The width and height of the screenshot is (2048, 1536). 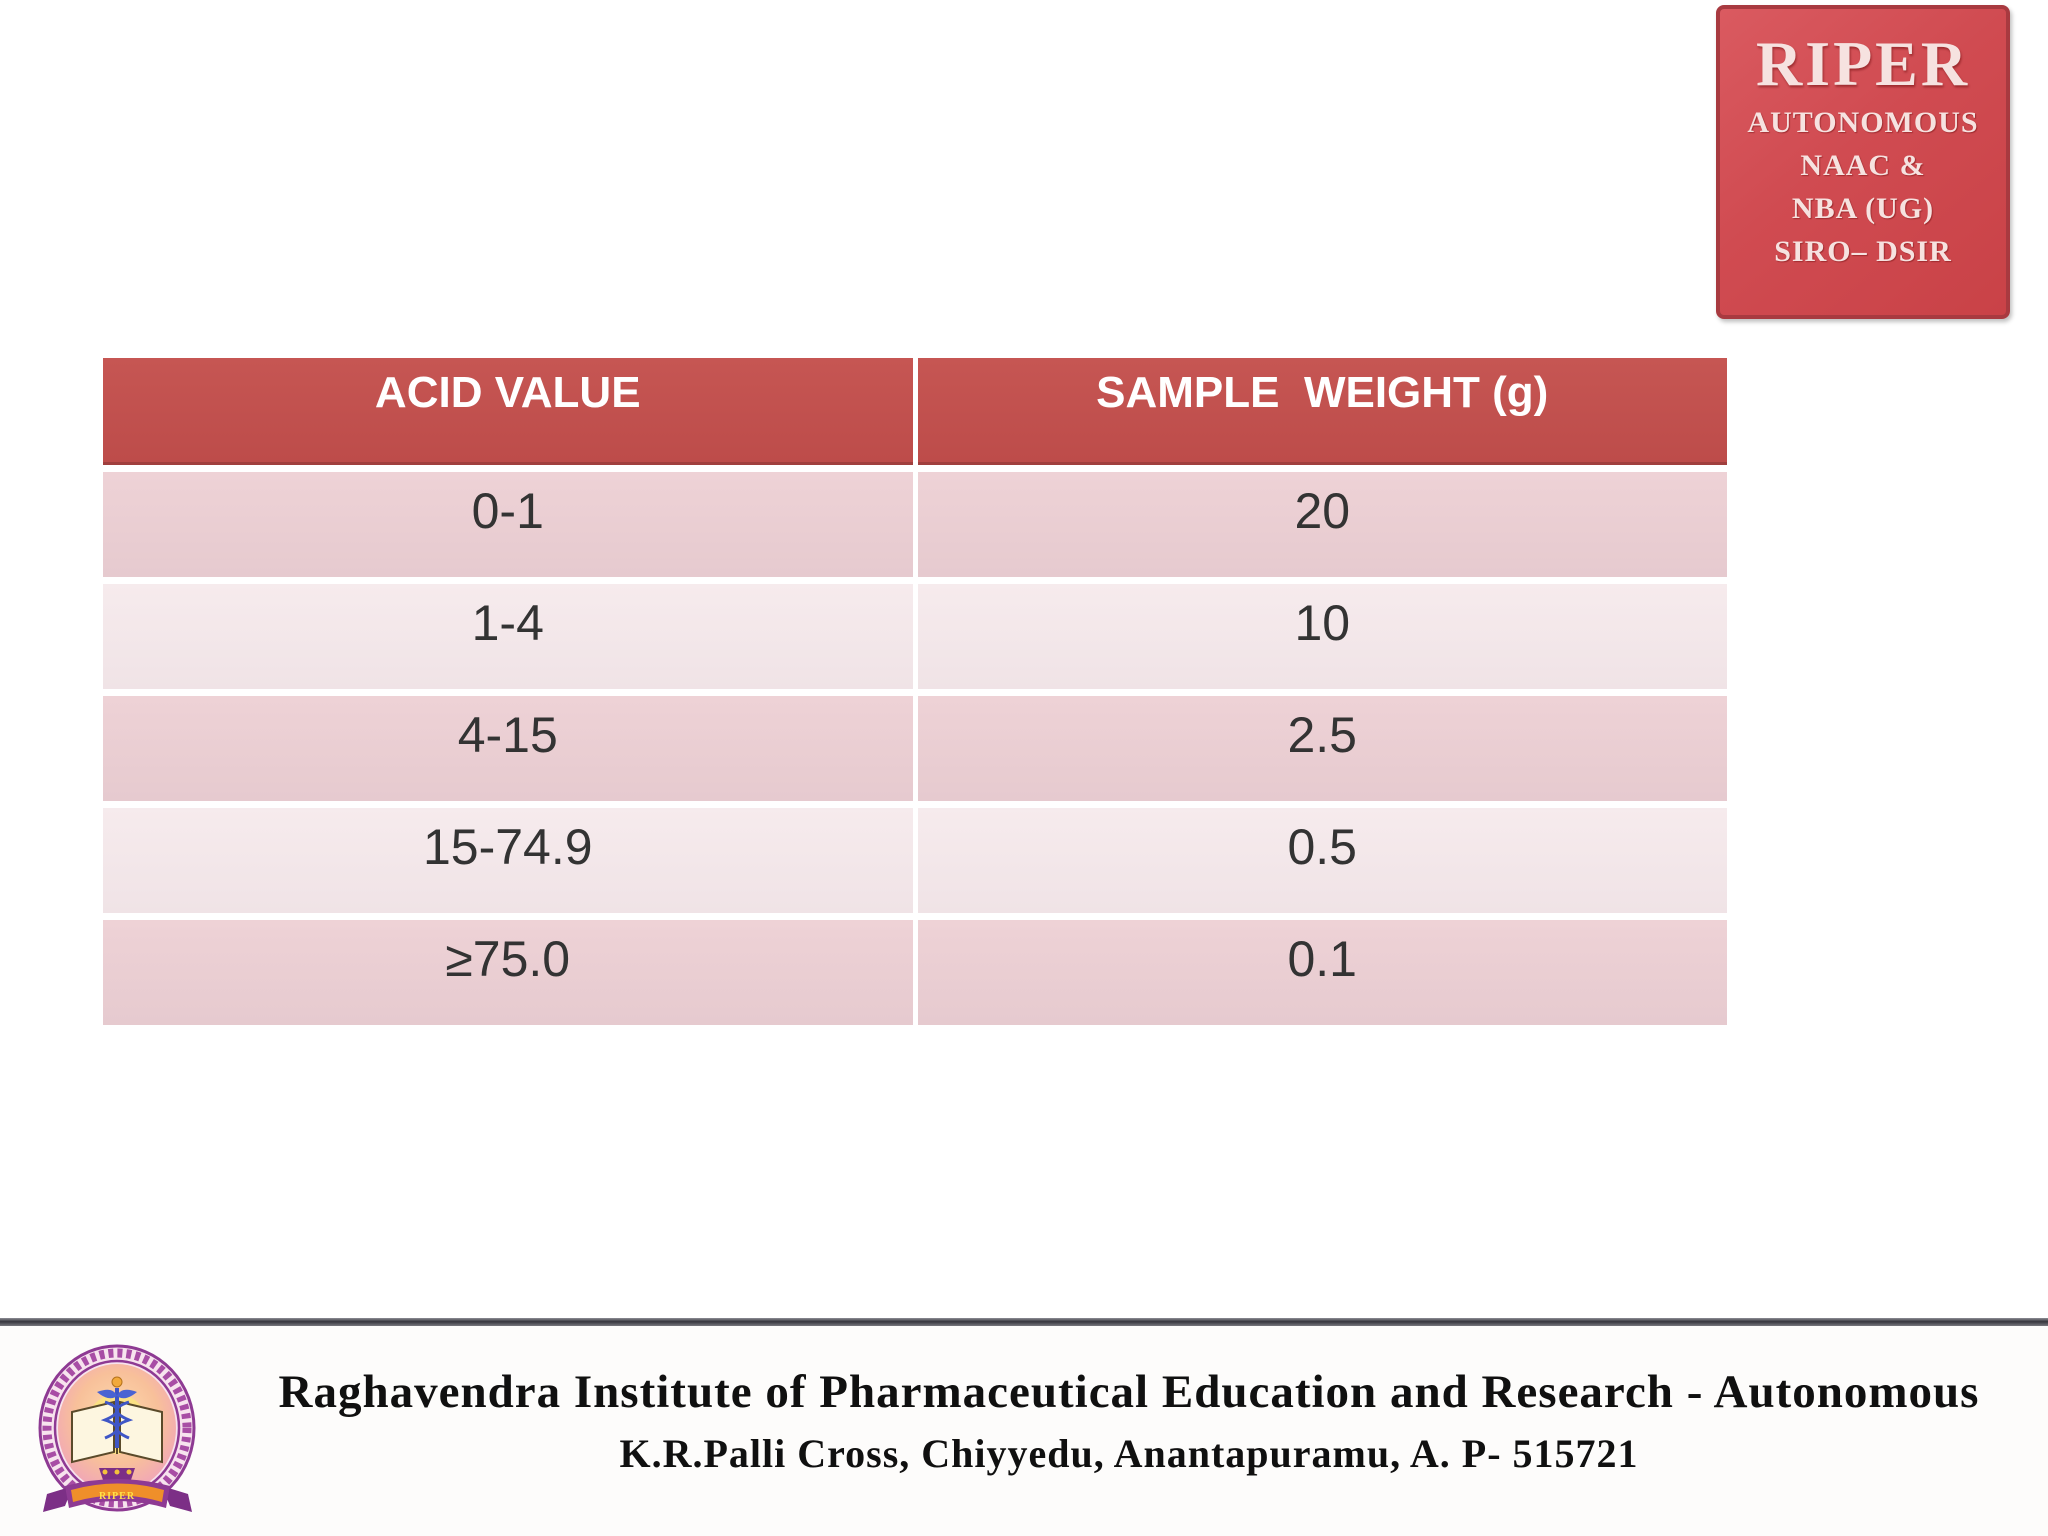 What do you see at coordinates (915, 860) in the screenshot?
I see `table-row: 15-74.9 0.5` at bounding box center [915, 860].